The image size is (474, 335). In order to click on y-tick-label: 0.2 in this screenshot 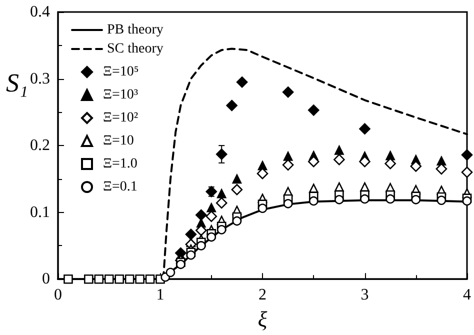, I will do `click(40, 145)`.